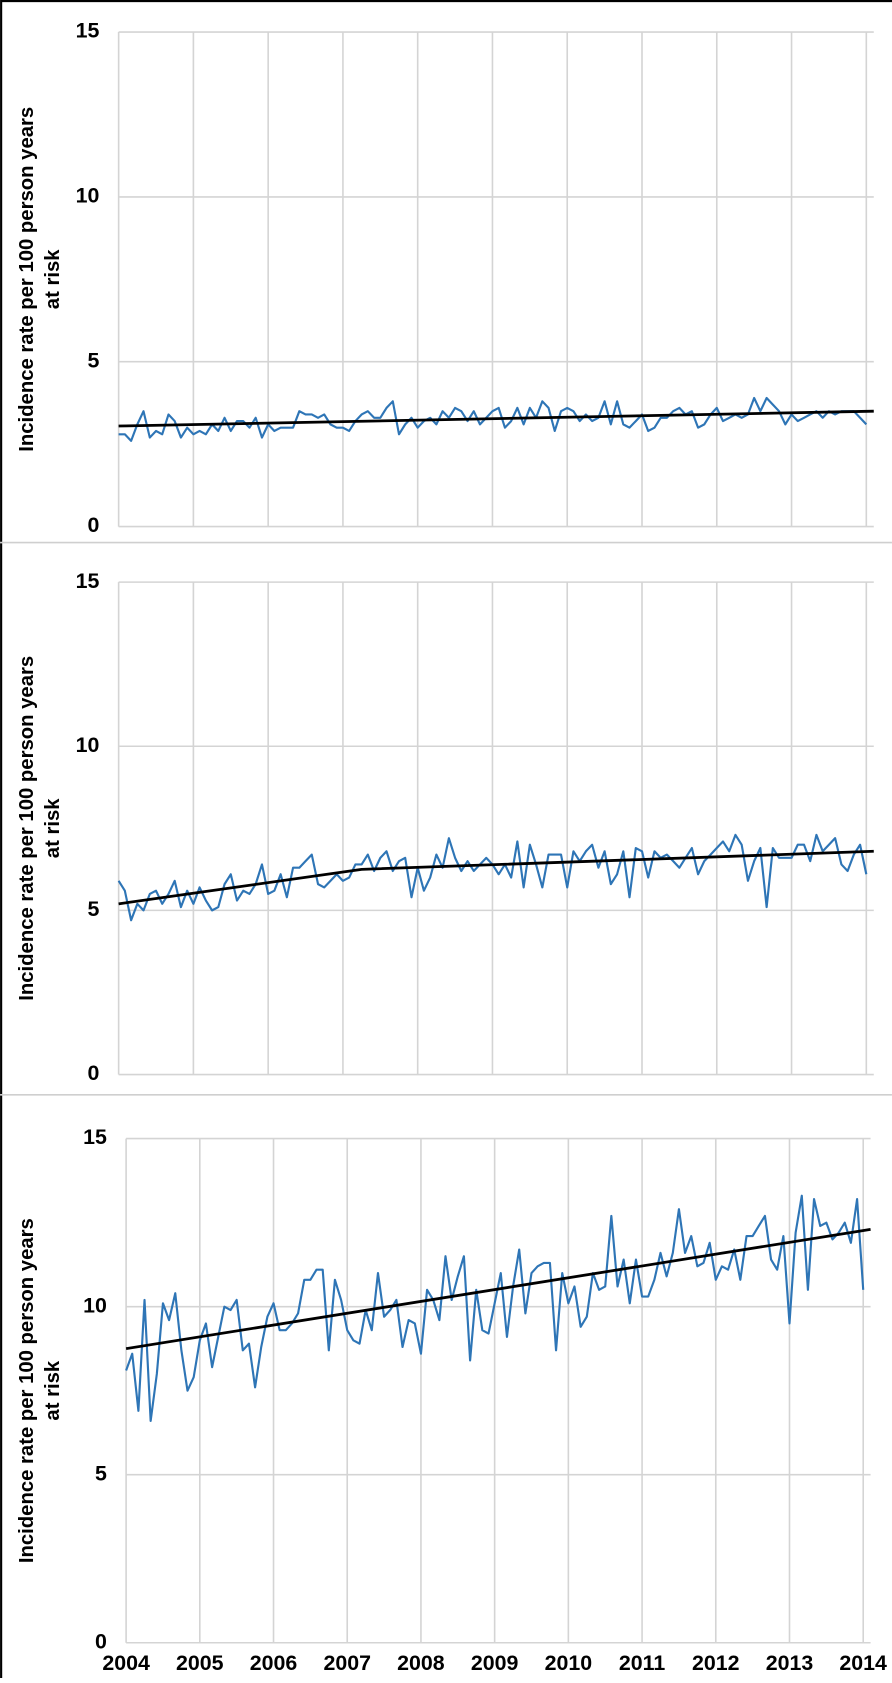 This screenshot has height=1683, width=892. What do you see at coordinates (642, 1663) in the screenshot?
I see `x-tick-label: 2011` at bounding box center [642, 1663].